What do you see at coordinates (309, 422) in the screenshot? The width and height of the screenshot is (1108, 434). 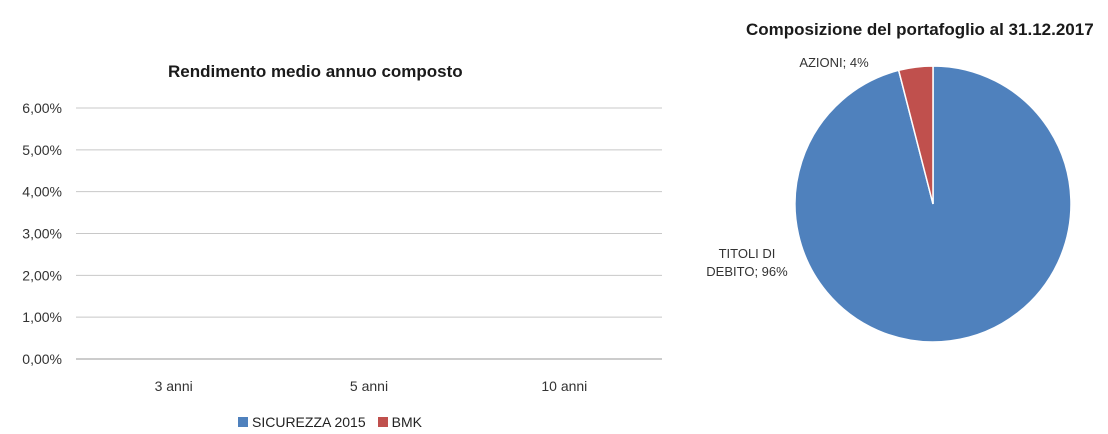 I see `legend-label-sicurezza: SICUREZZA 2015` at bounding box center [309, 422].